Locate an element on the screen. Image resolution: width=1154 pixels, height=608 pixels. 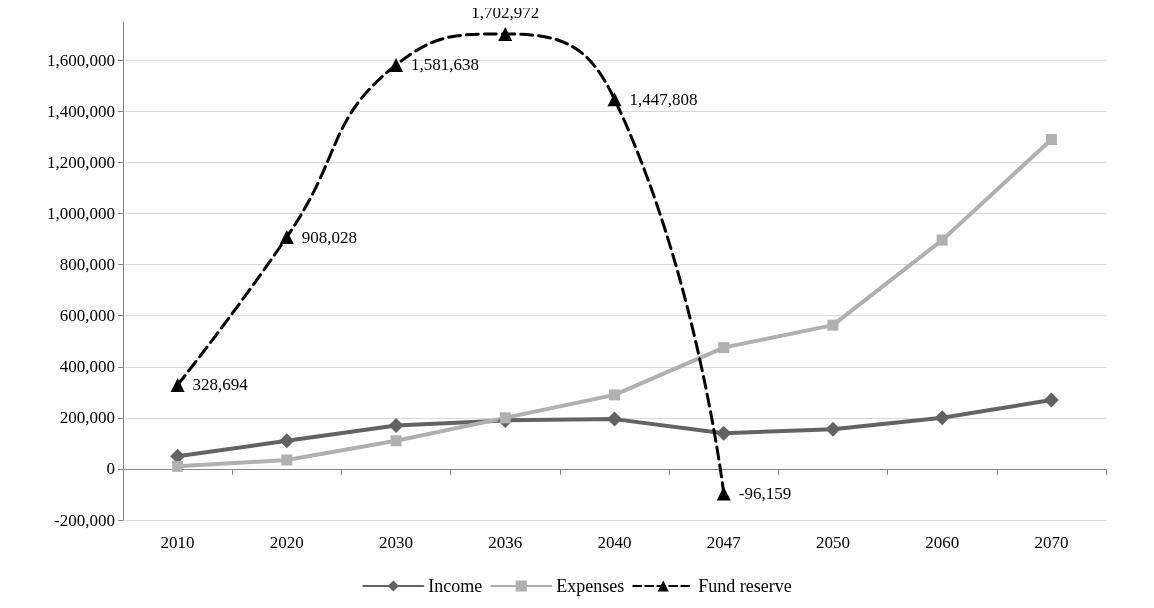
legend-label: Fund reserve is located at coordinates (745, 586).